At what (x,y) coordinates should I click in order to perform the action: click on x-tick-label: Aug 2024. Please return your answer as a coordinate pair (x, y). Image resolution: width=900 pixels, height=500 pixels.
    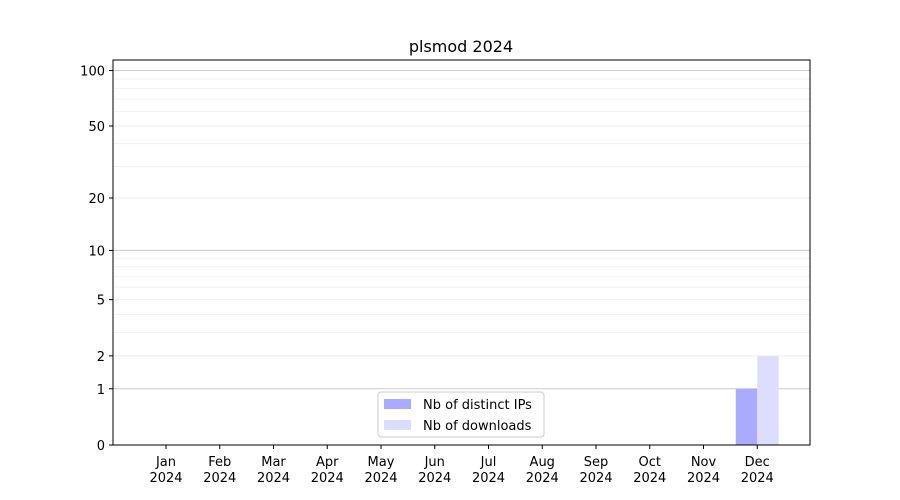
    Looking at the image, I should click on (542, 470).